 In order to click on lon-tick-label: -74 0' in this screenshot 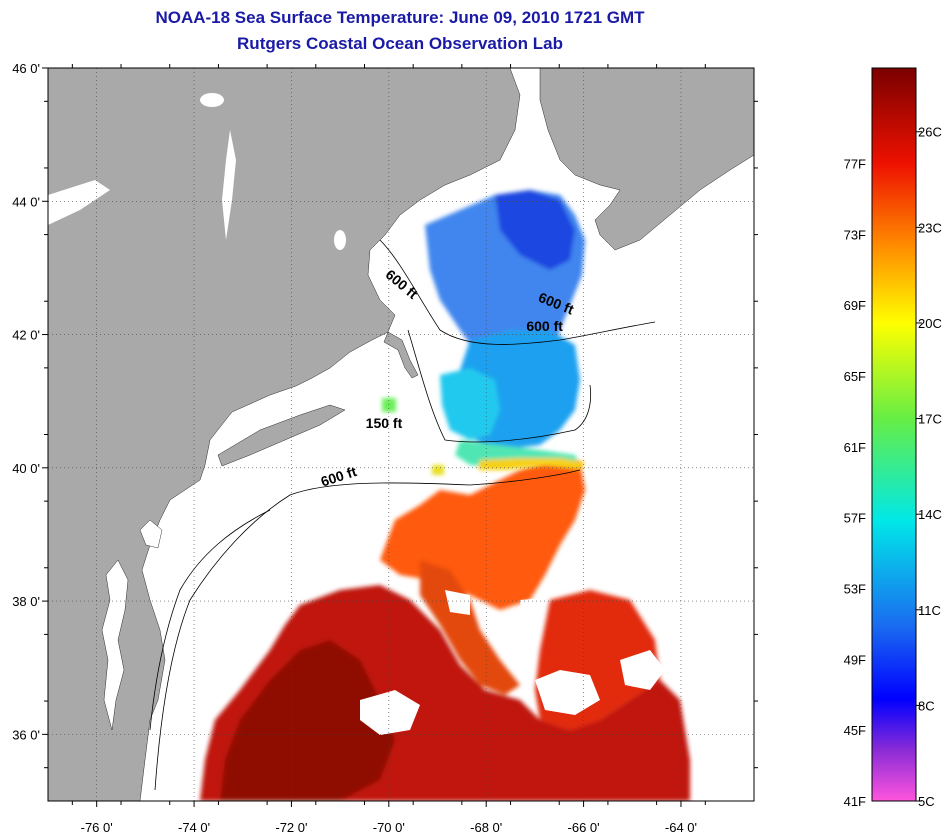, I will do `click(194, 827)`.